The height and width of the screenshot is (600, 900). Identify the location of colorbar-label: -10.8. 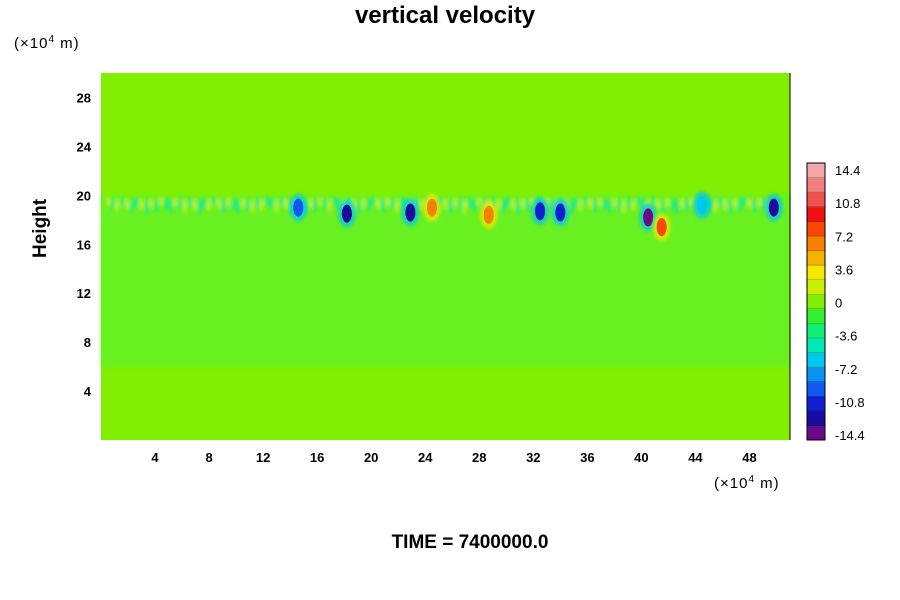
(850, 402).